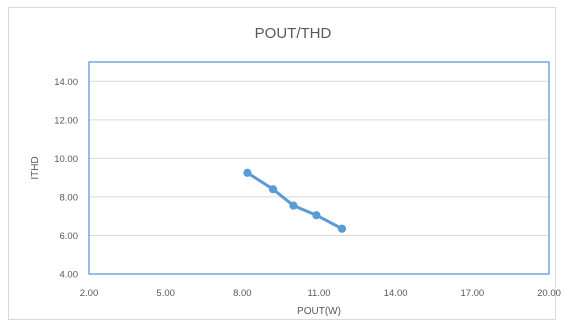 Image resolution: width=565 pixels, height=329 pixels. I want to click on chart-title: POUT/THD, so click(293, 33).